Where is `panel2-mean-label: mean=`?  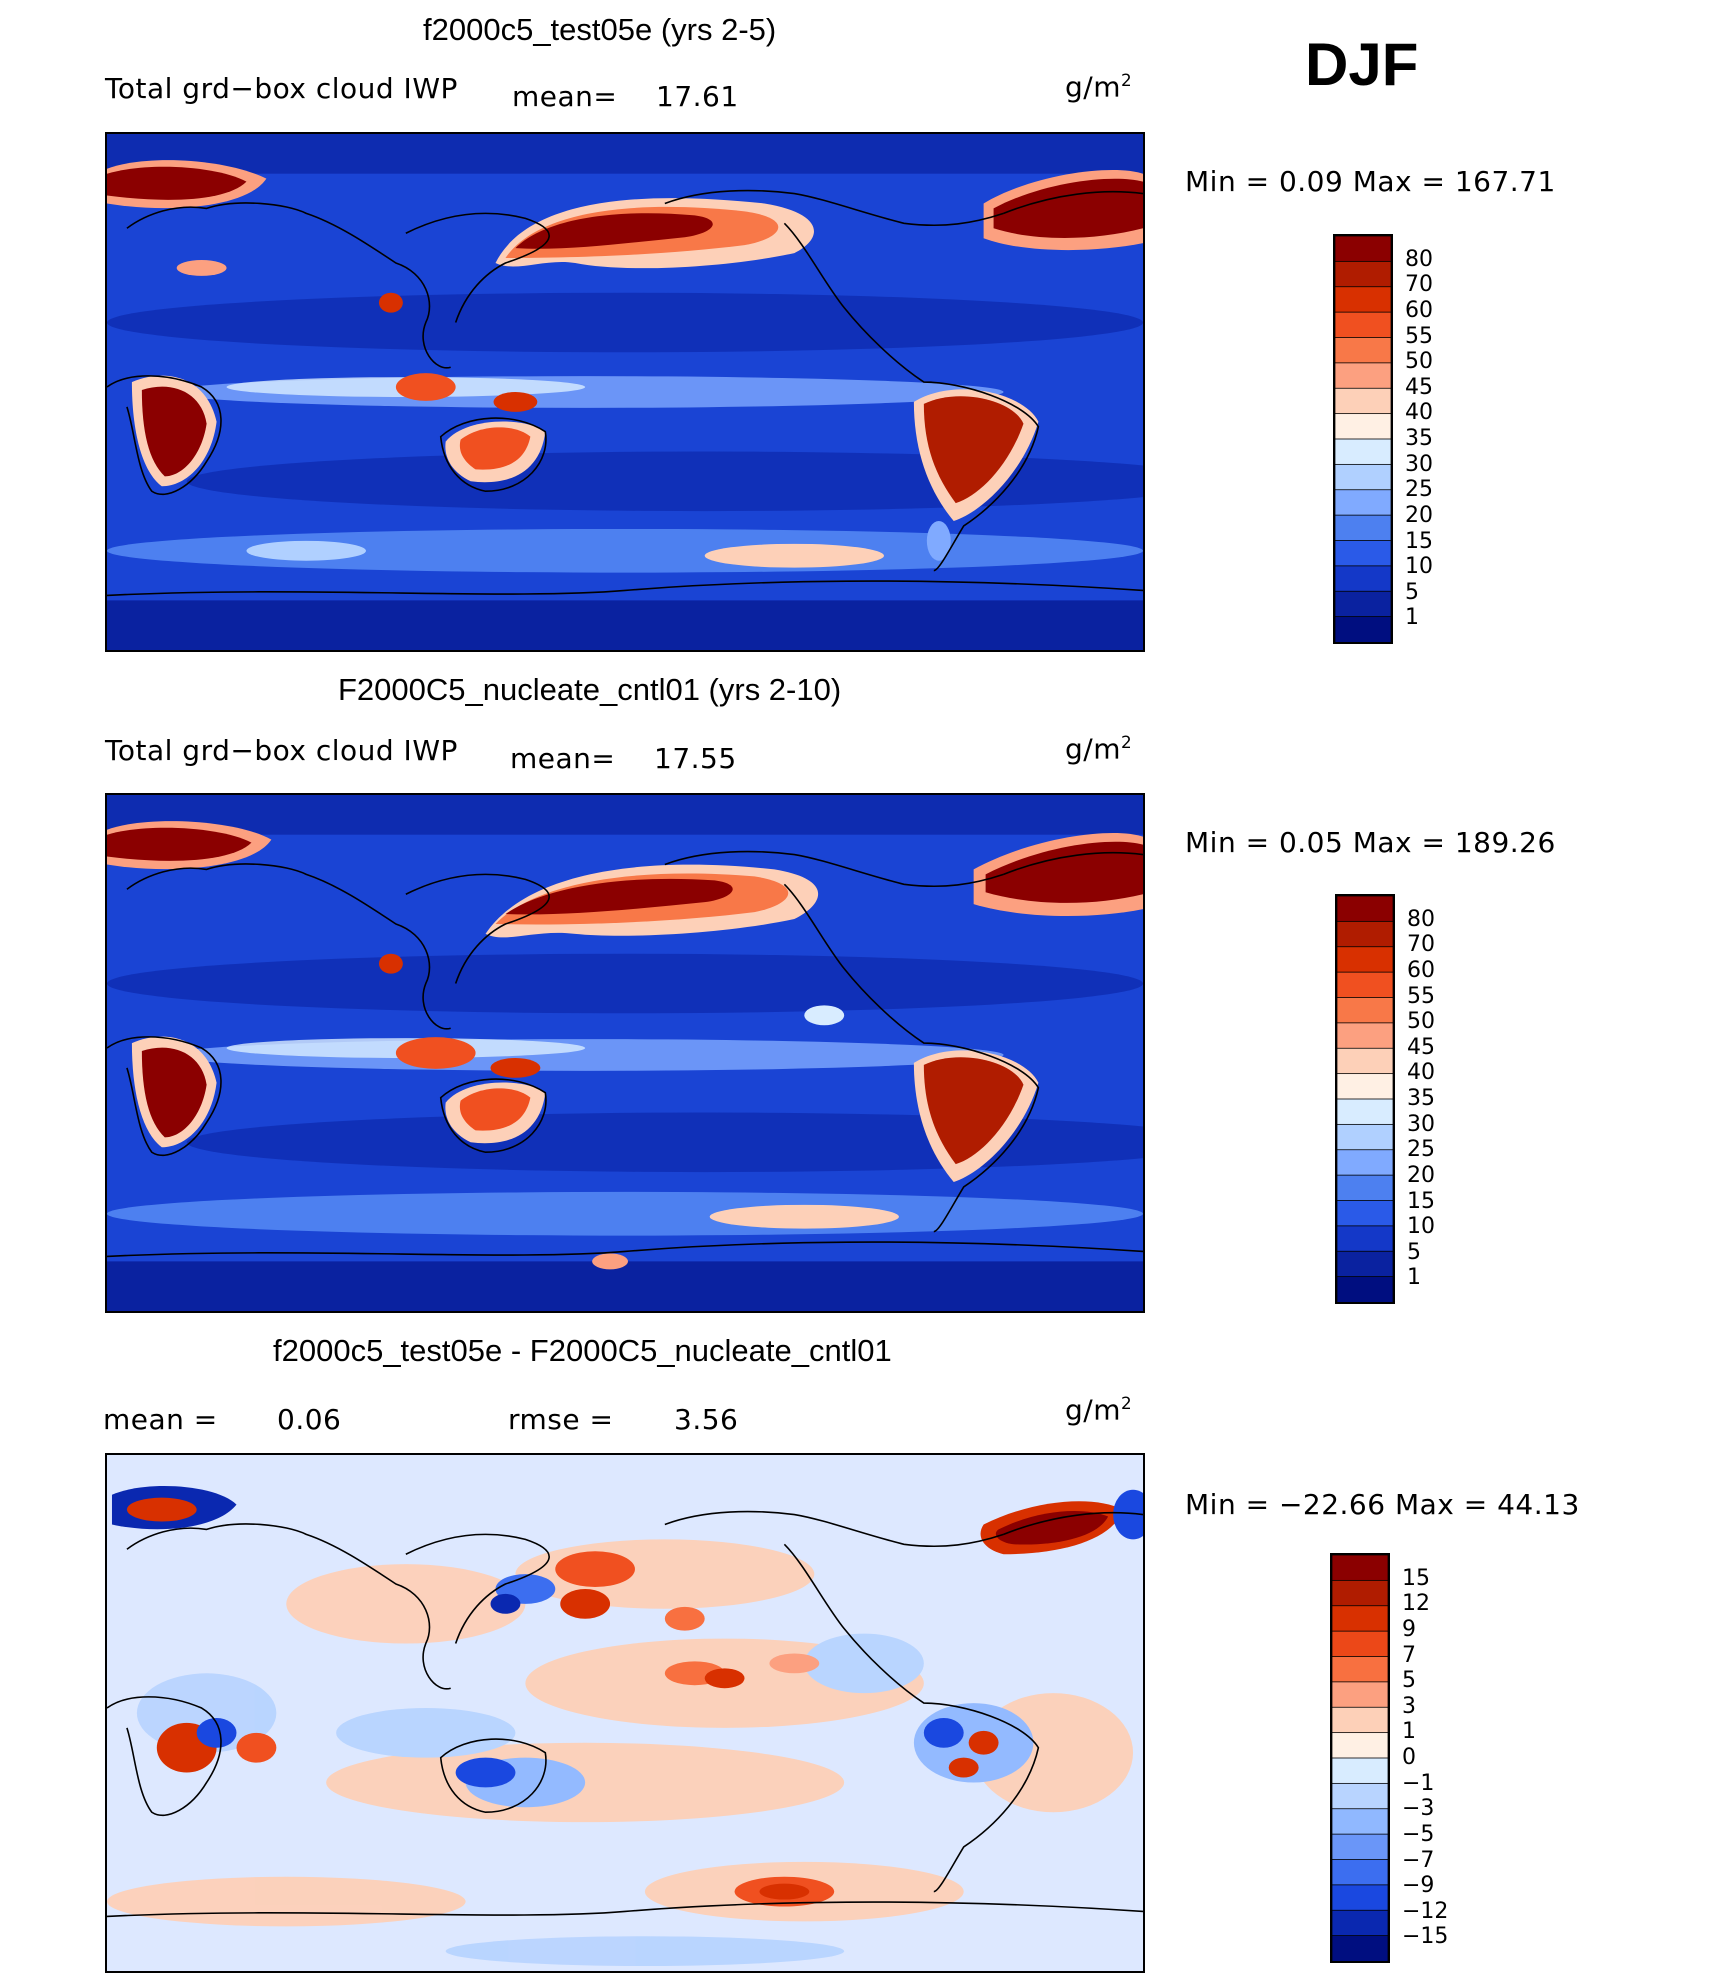 panel2-mean-label: mean= is located at coordinates (563, 758).